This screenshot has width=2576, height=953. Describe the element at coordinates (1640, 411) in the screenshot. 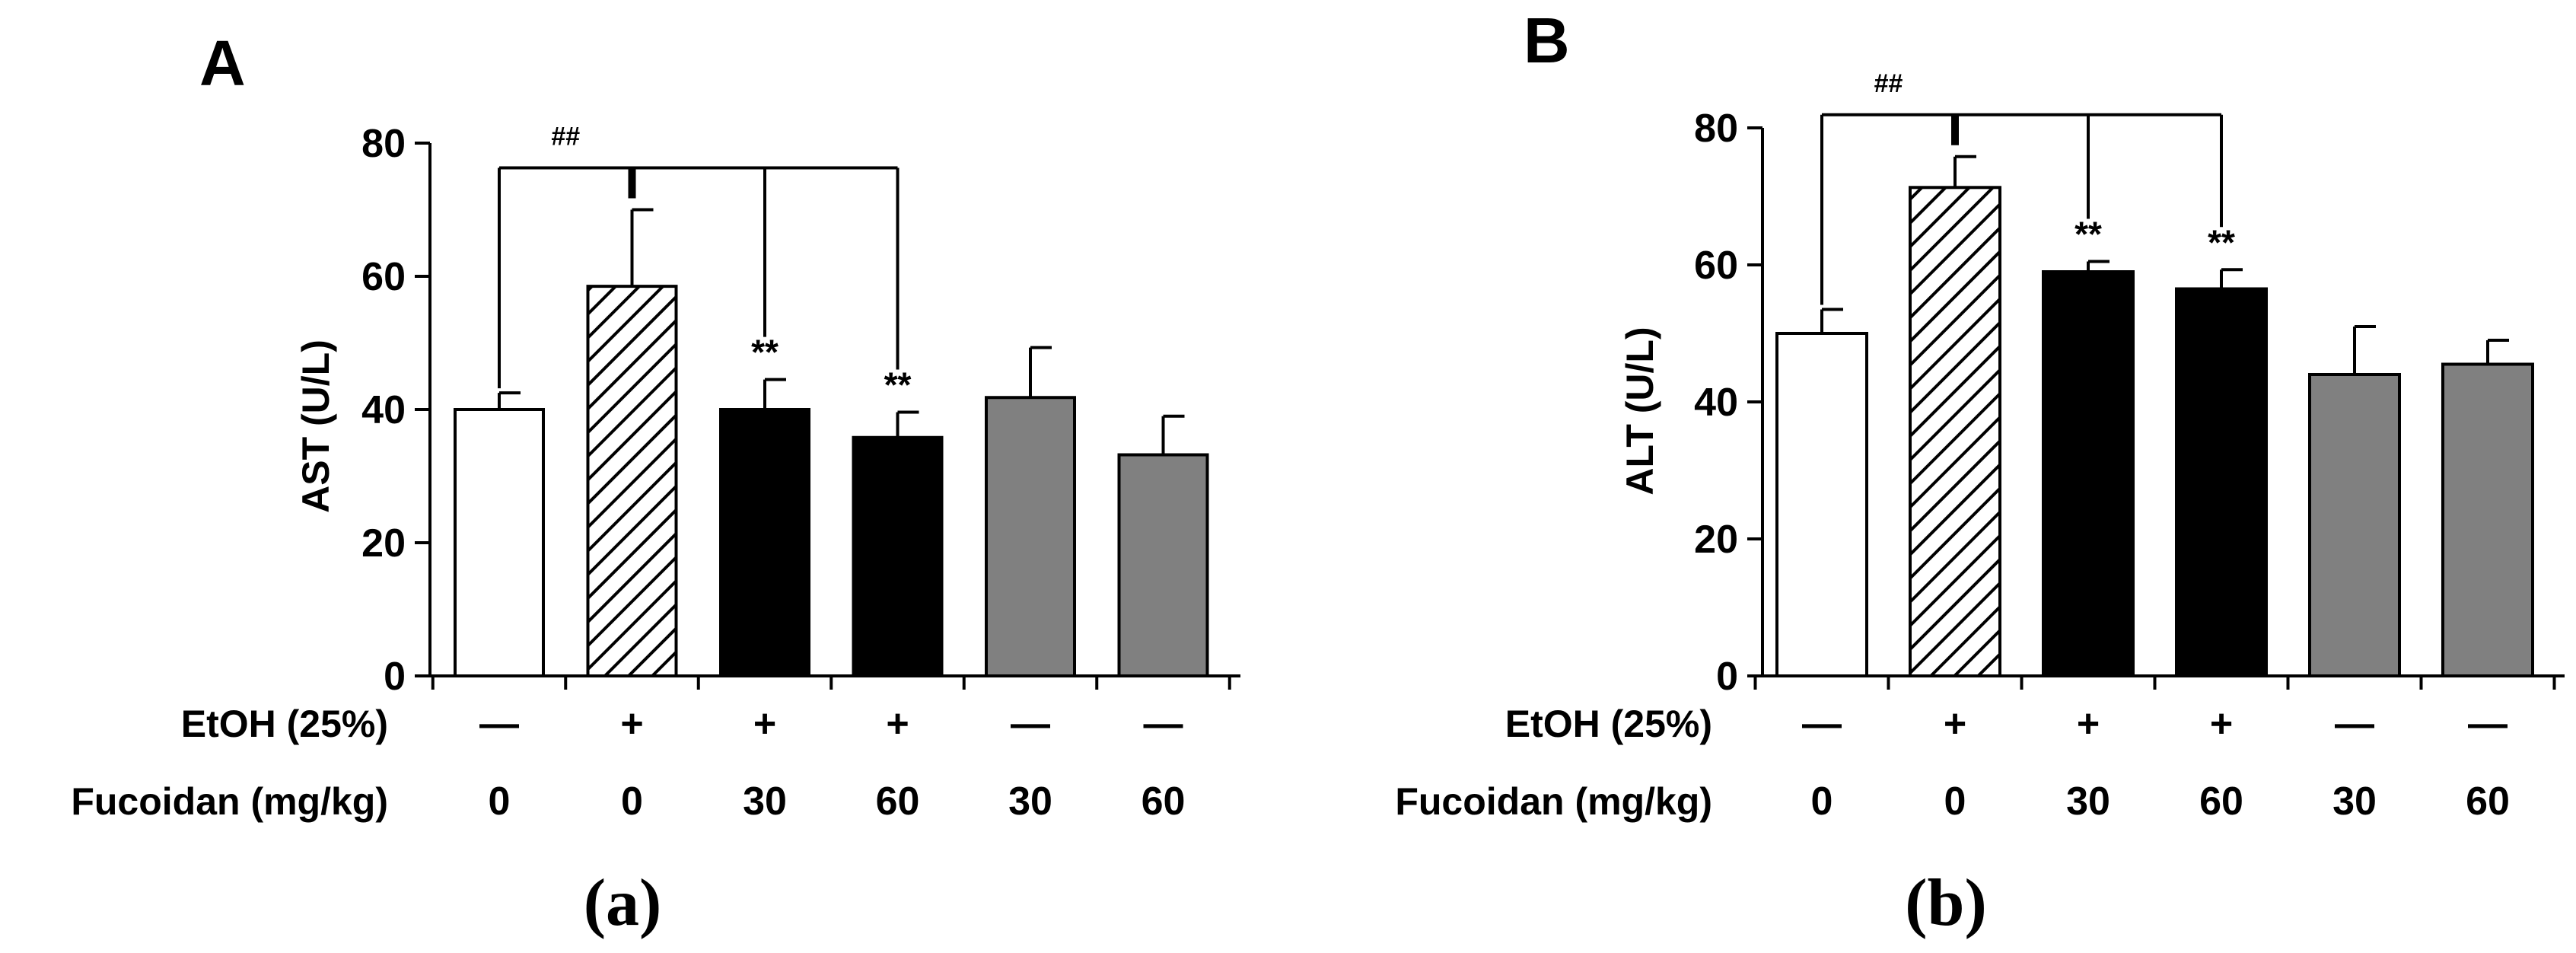

I see `y-axis-label: ALT (U/L)` at that location.